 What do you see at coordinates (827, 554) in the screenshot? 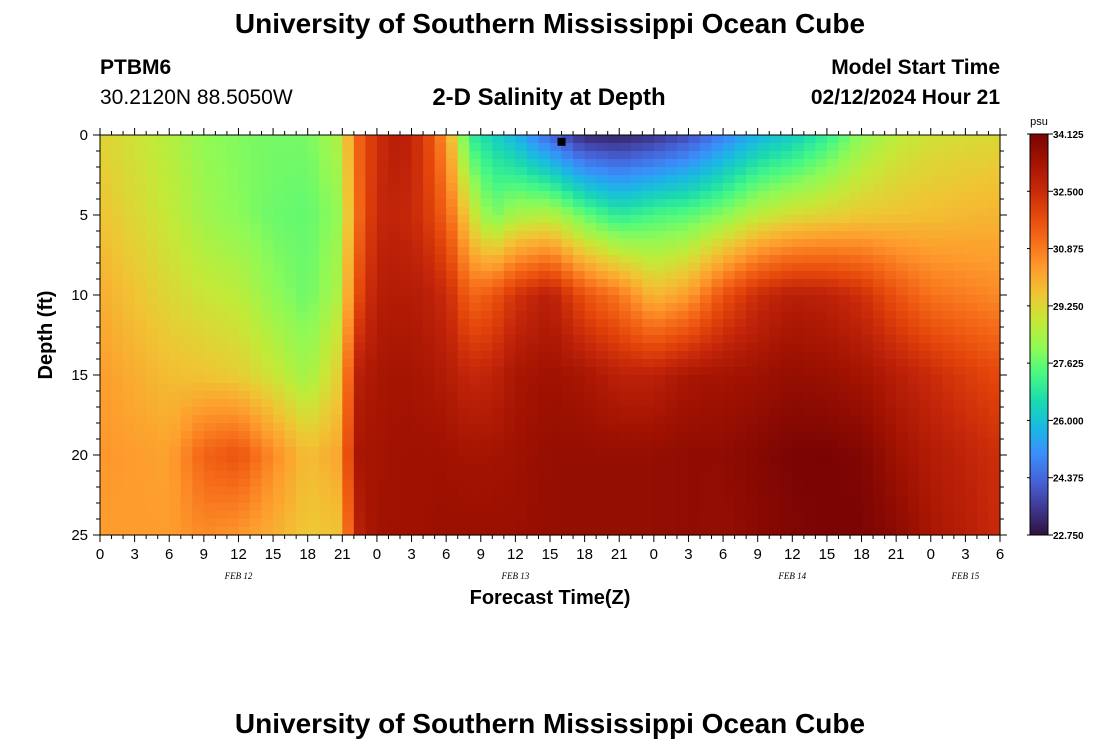
I see `x-tick-label: 15` at bounding box center [827, 554].